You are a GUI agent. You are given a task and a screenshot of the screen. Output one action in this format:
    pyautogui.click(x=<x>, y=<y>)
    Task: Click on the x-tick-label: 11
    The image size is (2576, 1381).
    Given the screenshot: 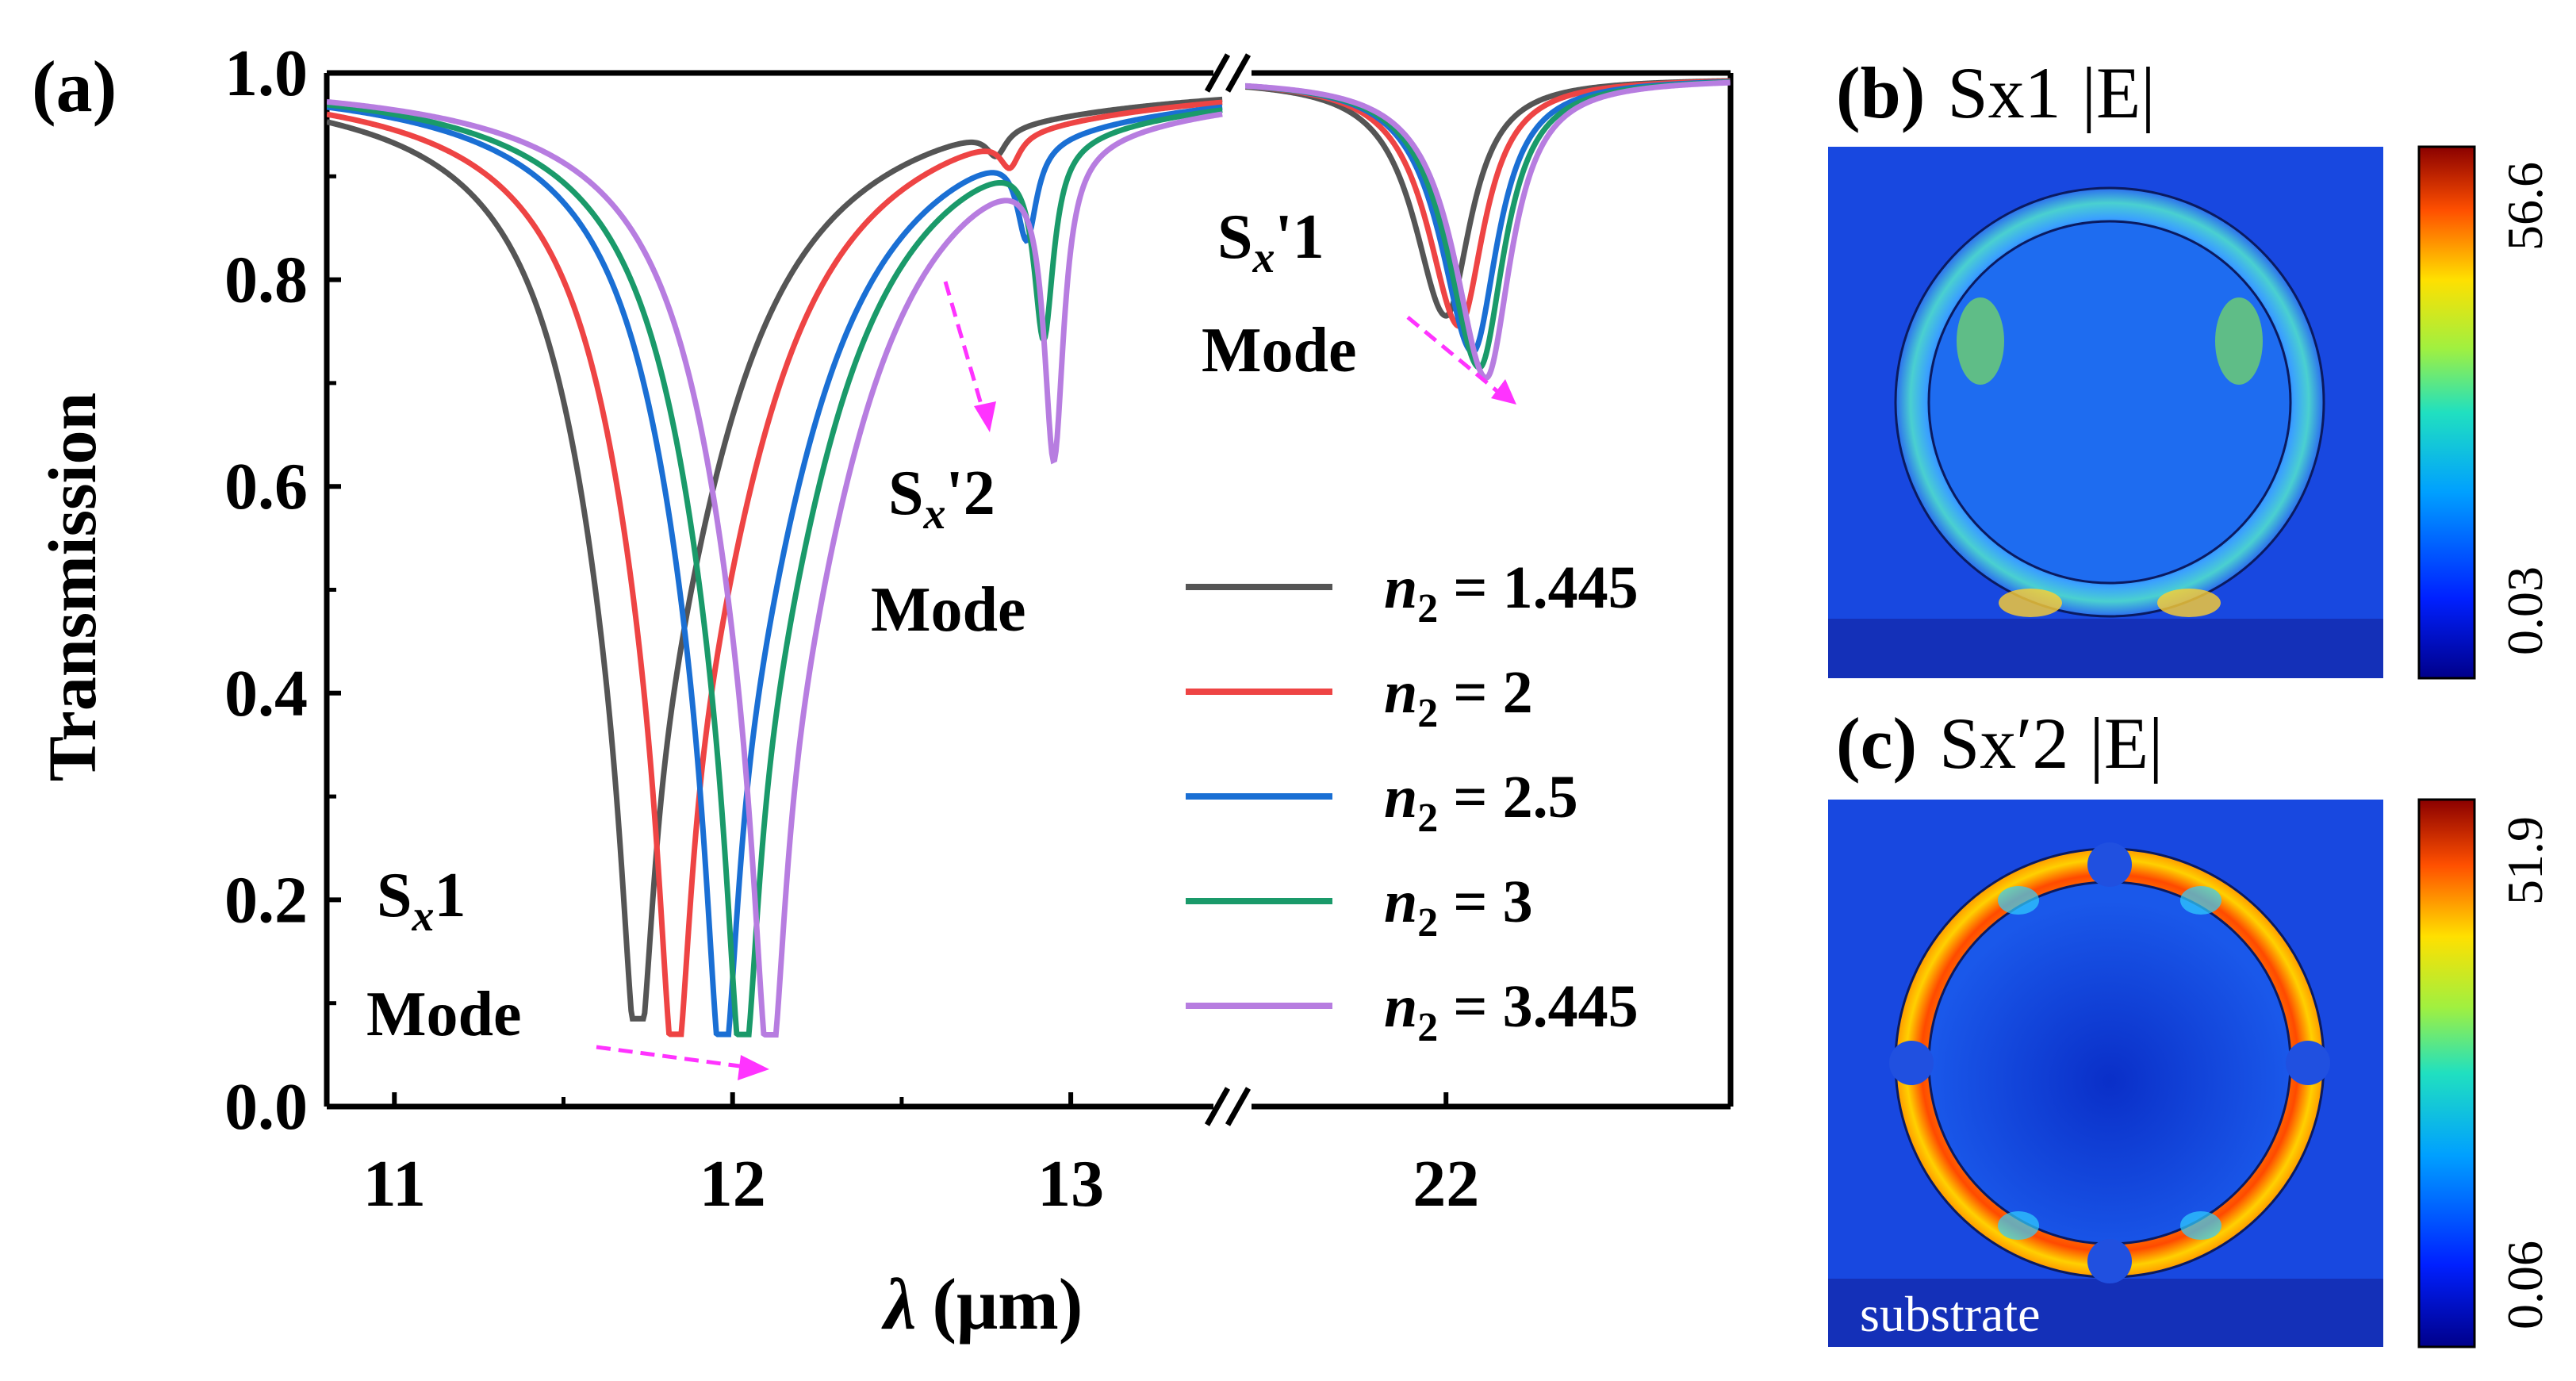 What is the action you would take?
    pyautogui.click(x=394, y=1184)
    